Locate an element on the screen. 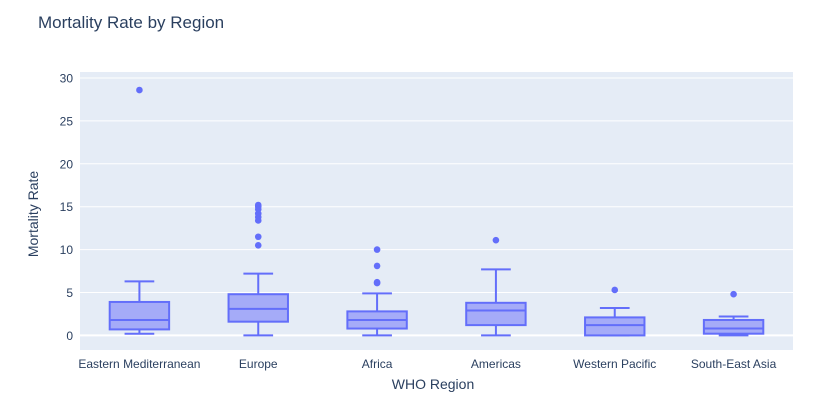 This screenshot has height=411, width=837. x-tick-label: South-East Asia is located at coordinates (734, 364).